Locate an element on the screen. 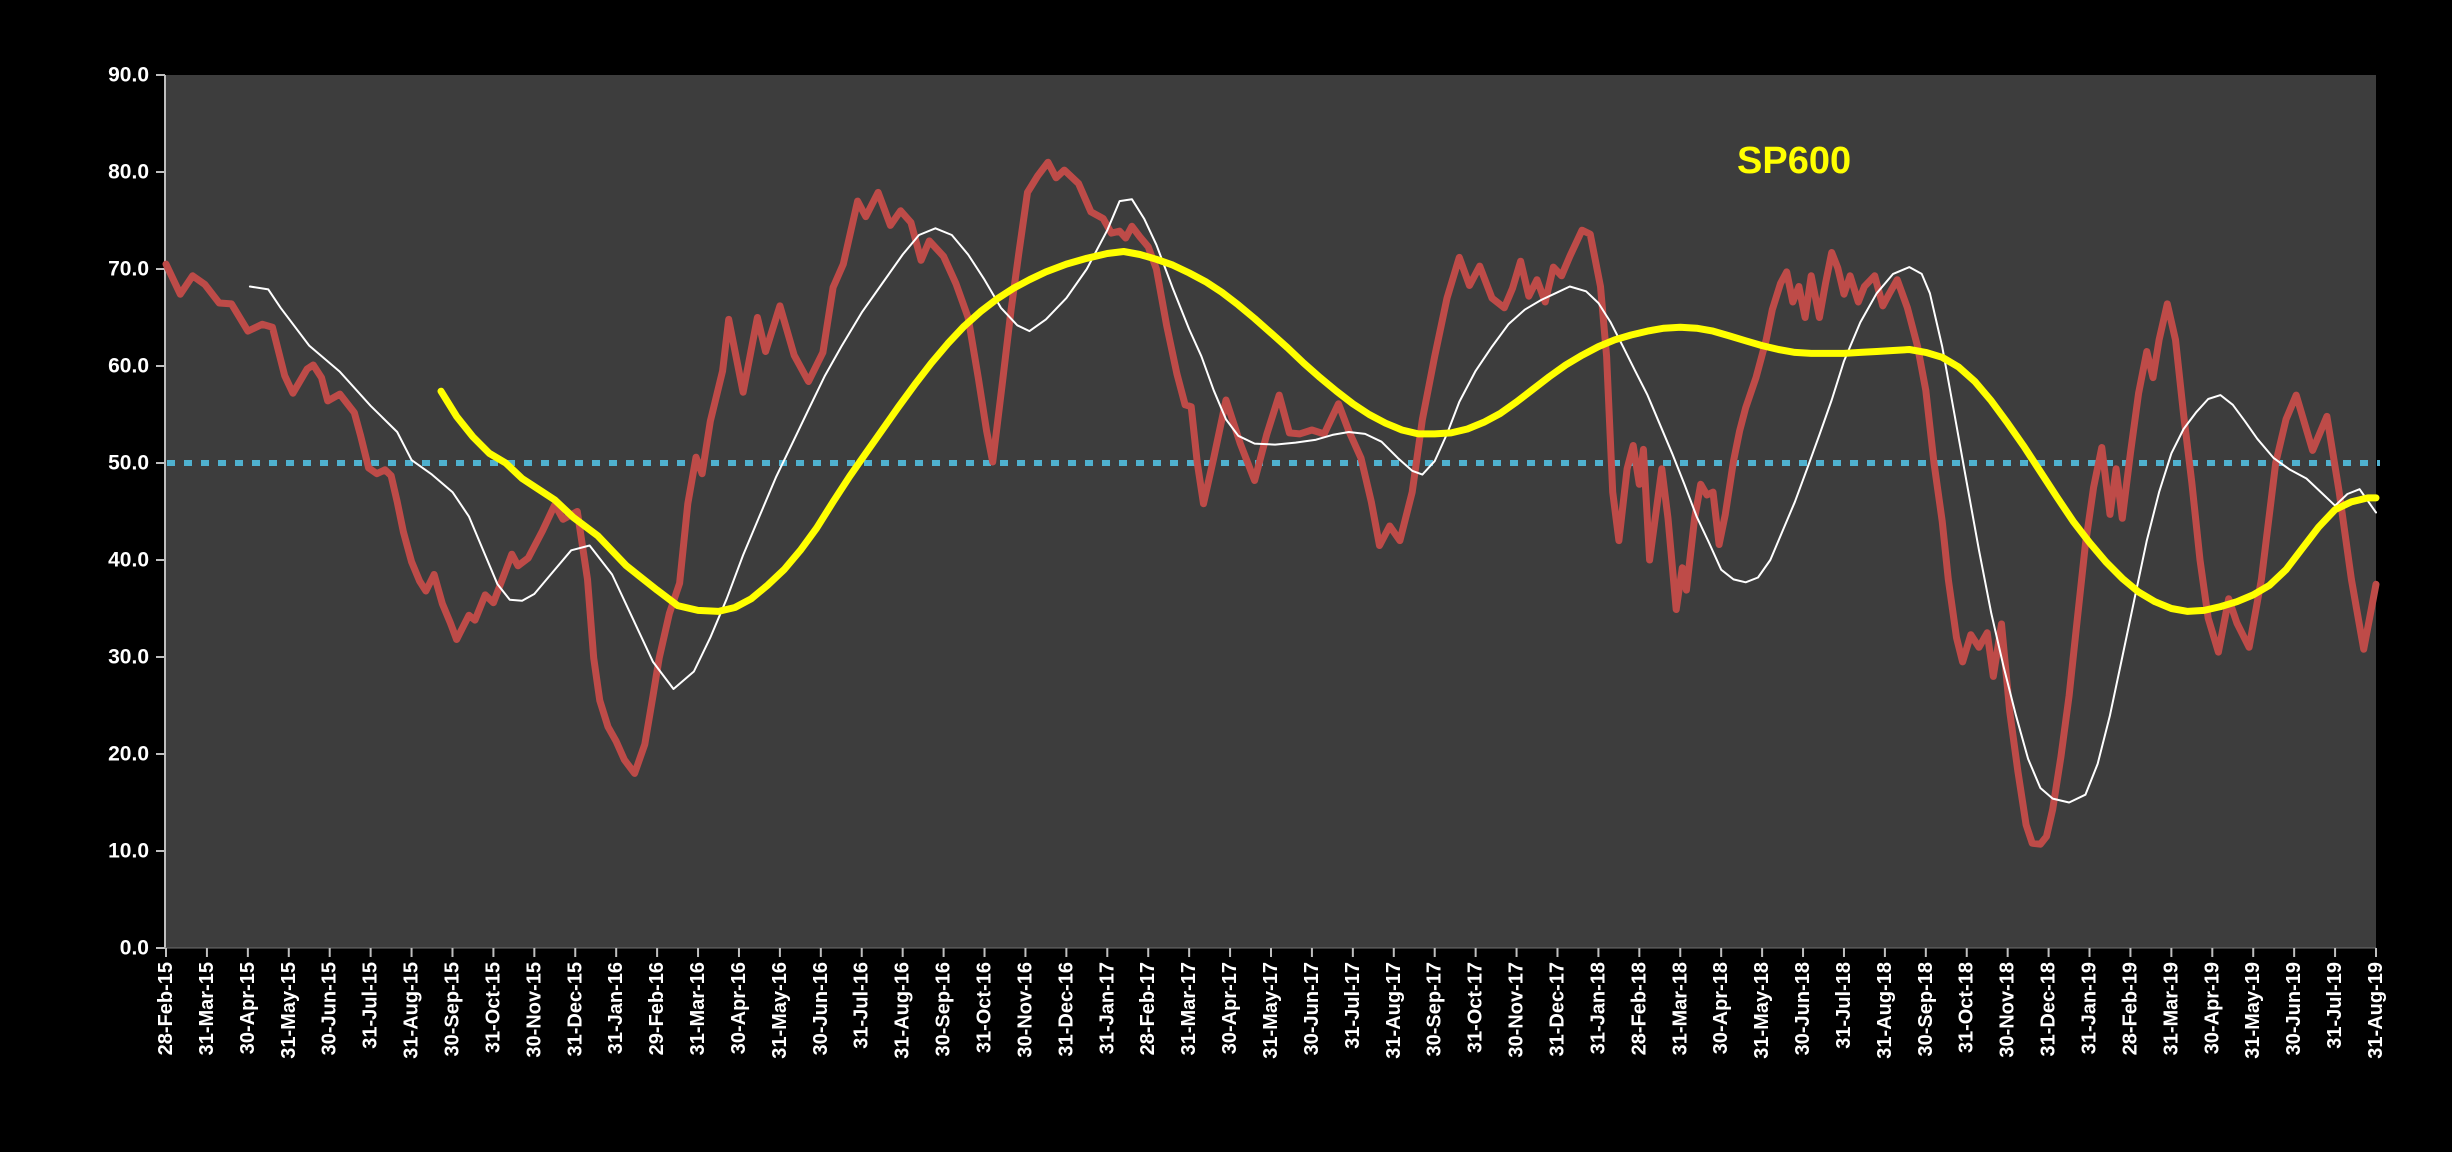 The height and width of the screenshot is (1152, 2452). x-axis-label: 31-Dec-16 is located at coordinates (1066, 1009).